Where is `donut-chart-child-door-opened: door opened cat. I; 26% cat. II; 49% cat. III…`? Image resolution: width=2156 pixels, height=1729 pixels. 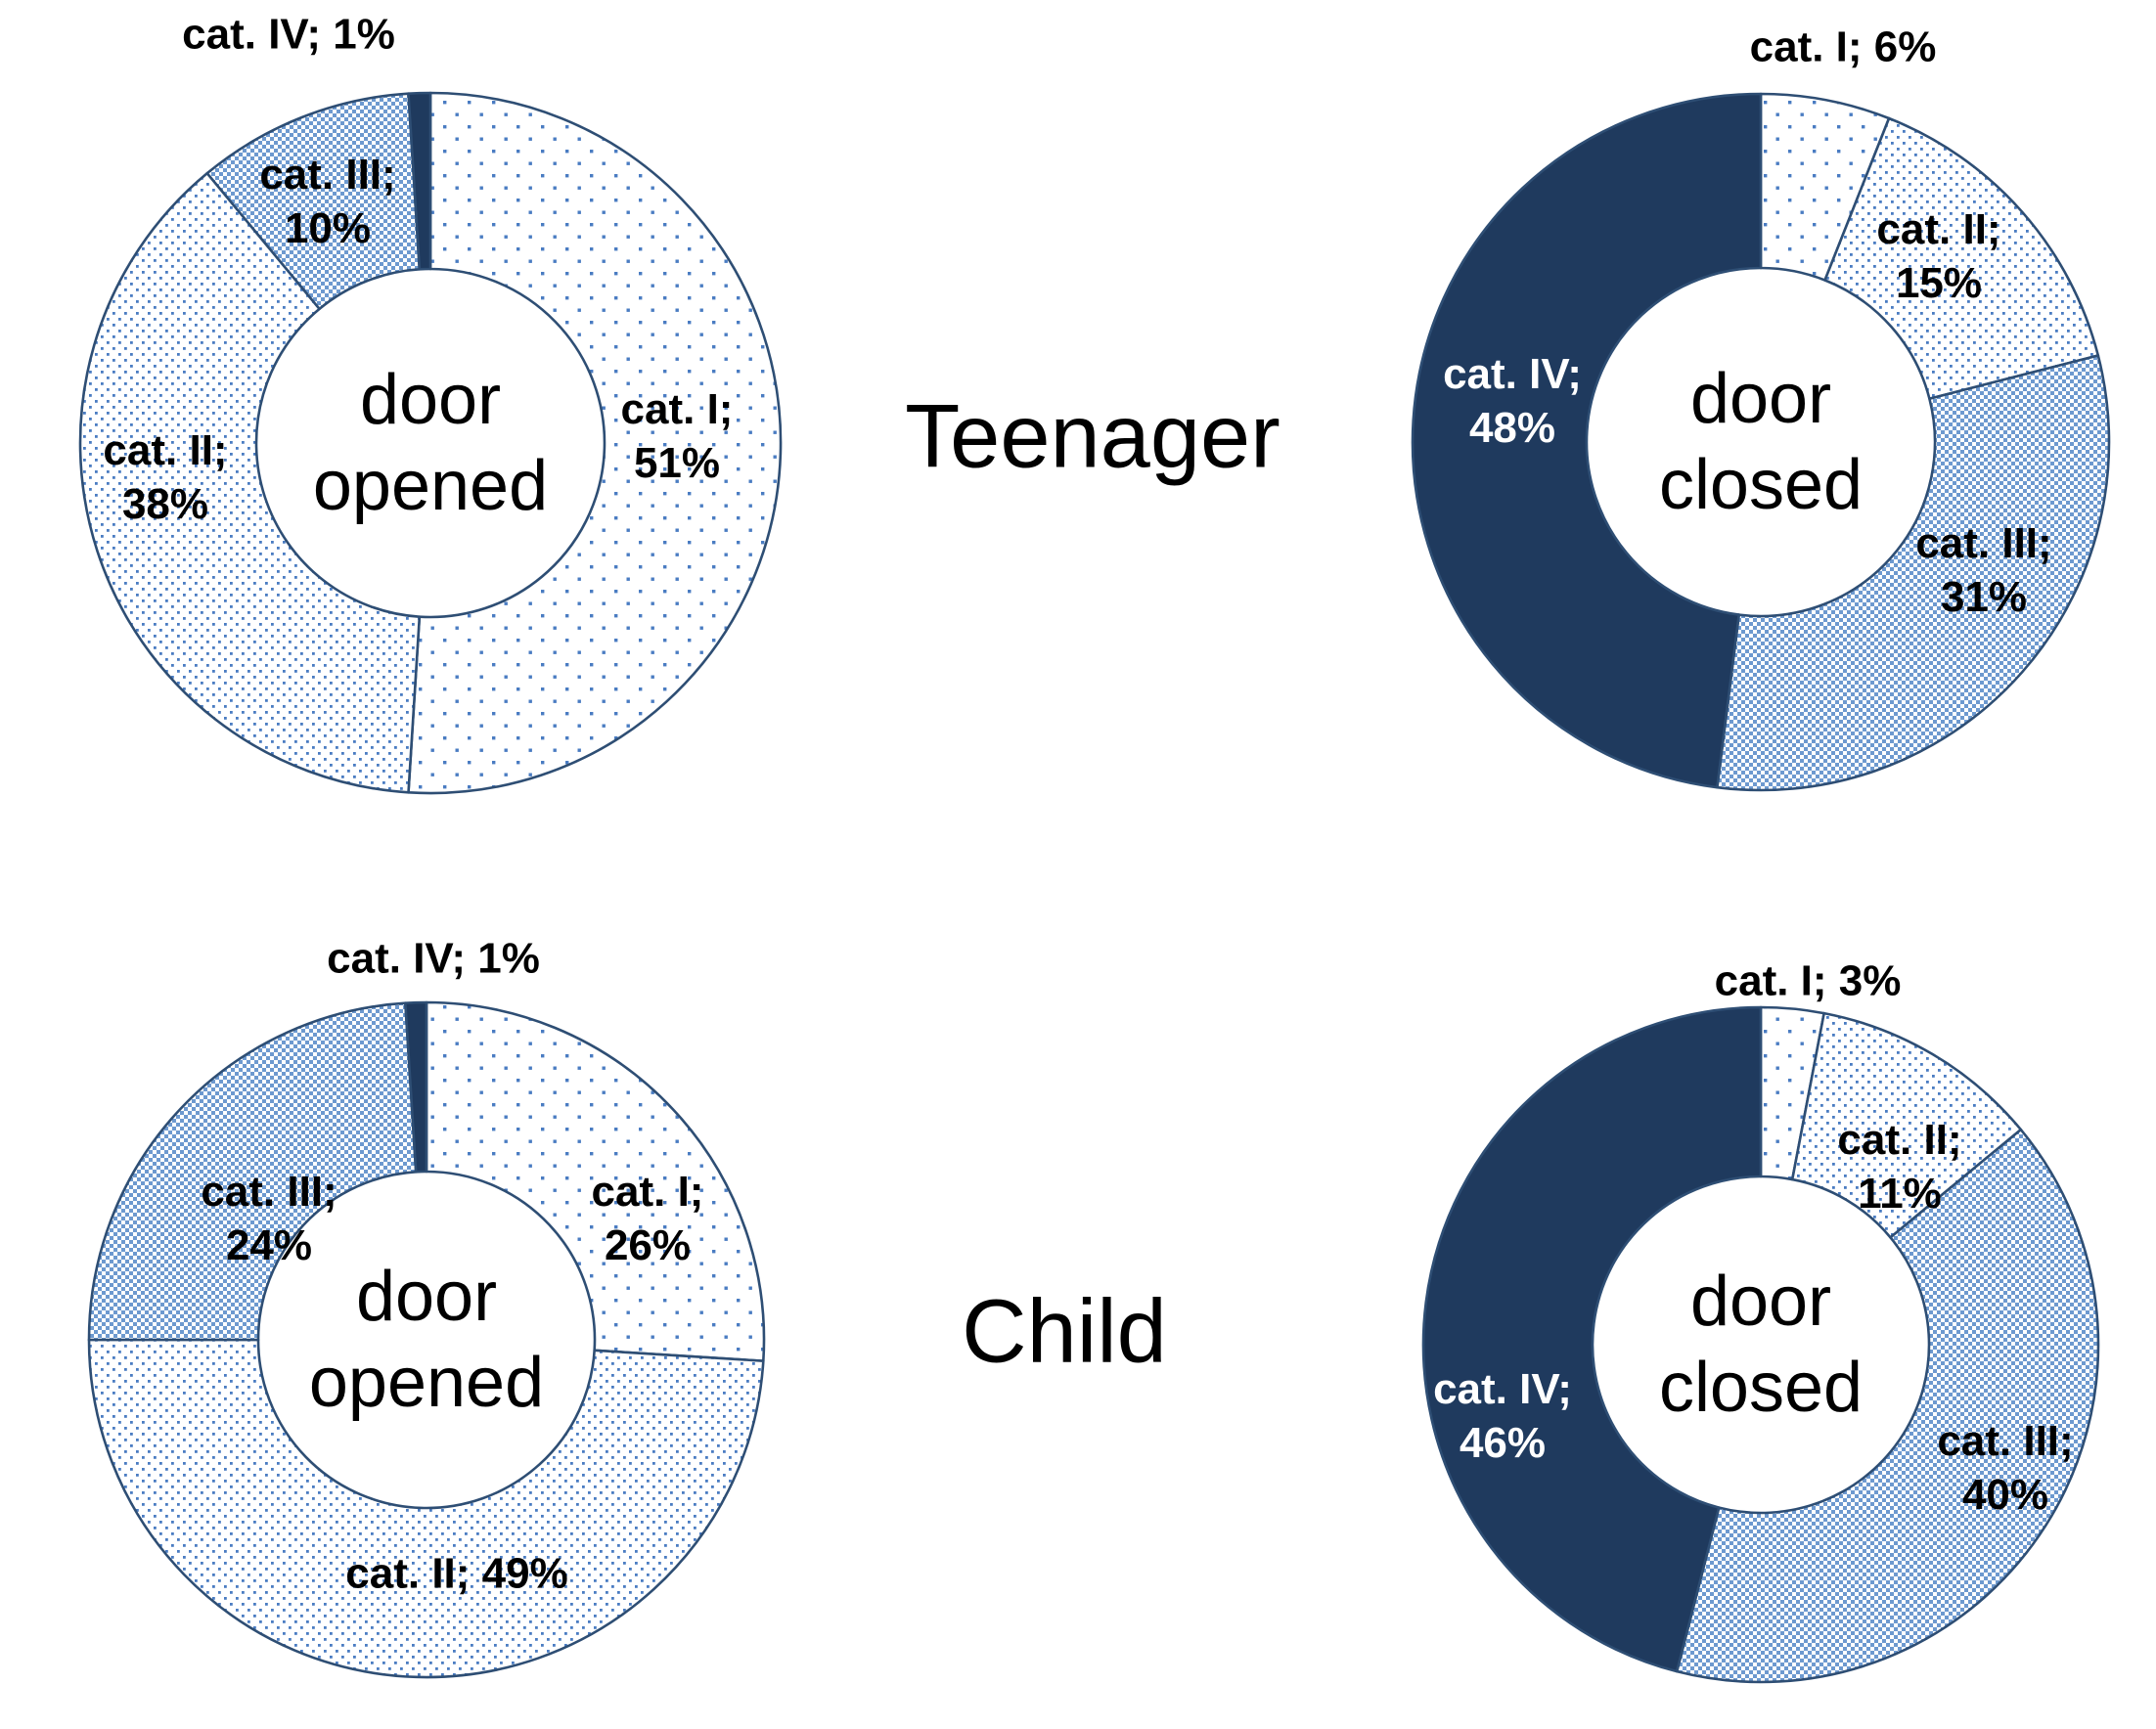
donut-chart-child-door-opened: door opened cat. I; 26% cat. II; 49% cat. III… is located at coordinates (426, 1307).